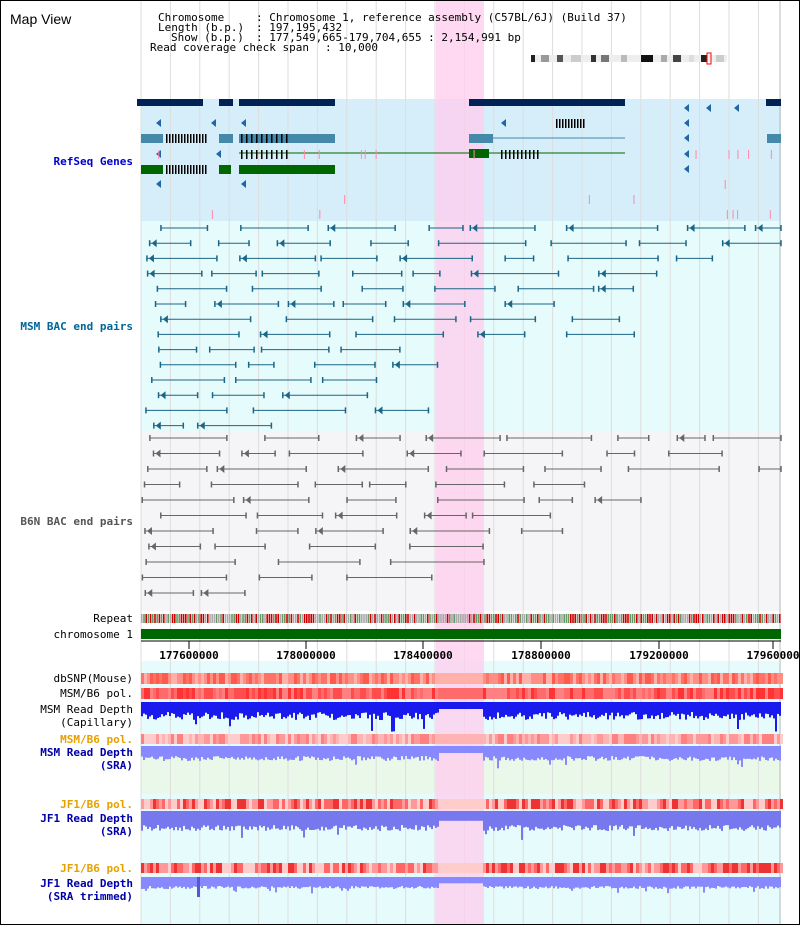  Describe the element at coordinates (76, 326) in the screenshot. I see `track-label-msm-bac: MSM BAC end pairs` at that location.